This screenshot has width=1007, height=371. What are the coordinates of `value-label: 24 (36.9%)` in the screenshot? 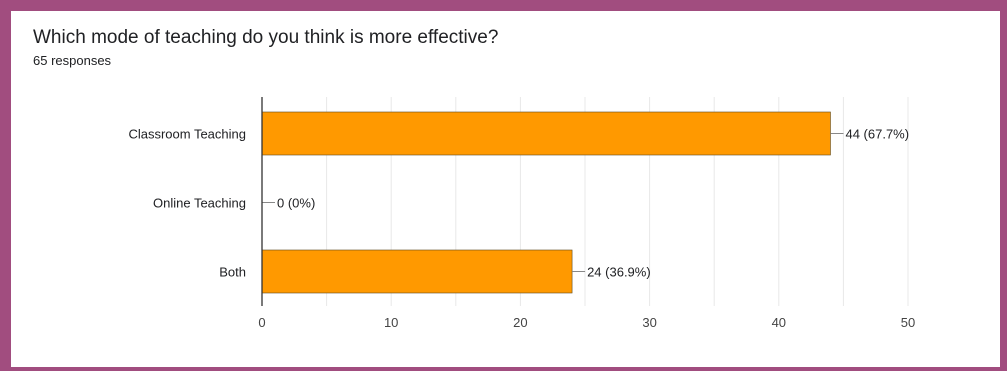 It's located at (619, 272).